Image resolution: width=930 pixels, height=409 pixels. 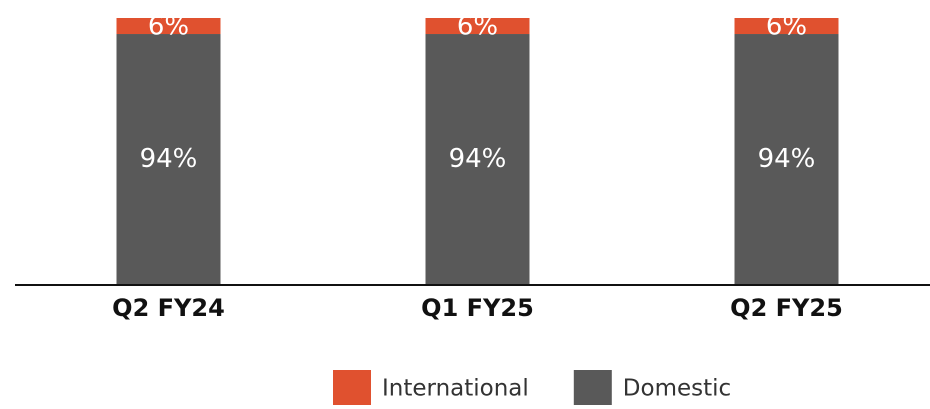 I want to click on x-tick-label: Q1 FY25, so click(x=477, y=308).